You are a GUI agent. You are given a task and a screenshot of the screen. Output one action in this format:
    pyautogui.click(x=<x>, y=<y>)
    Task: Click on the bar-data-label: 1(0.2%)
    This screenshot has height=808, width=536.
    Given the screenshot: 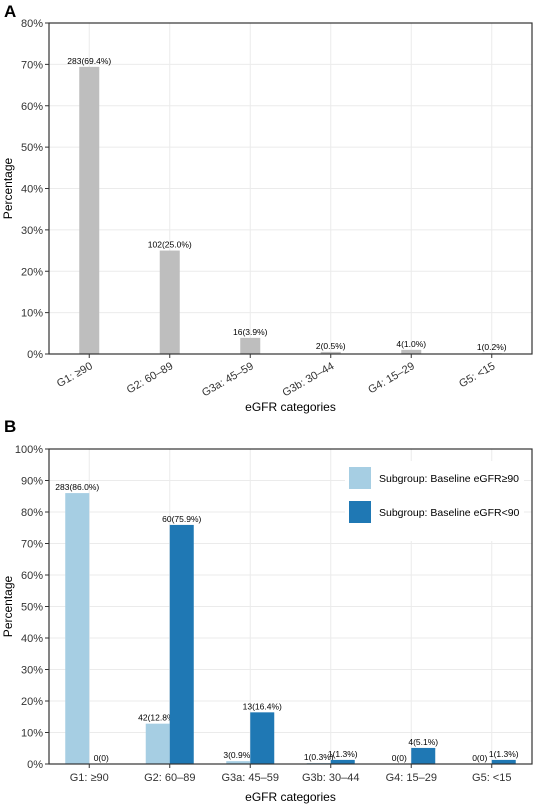 What is the action you would take?
    pyautogui.click(x=492, y=347)
    